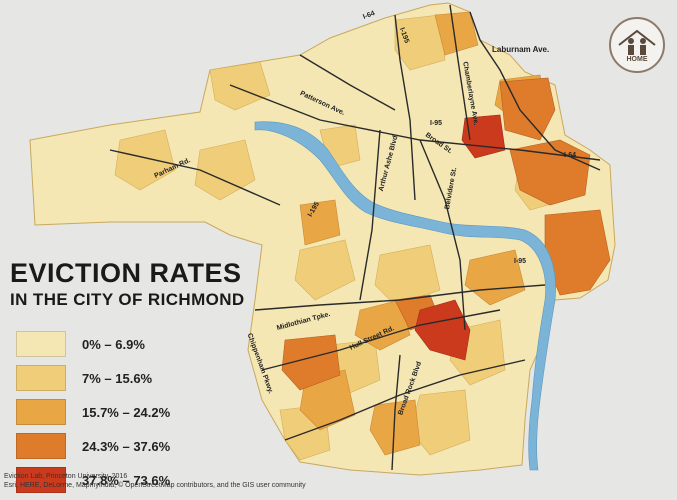 The width and height of the screenshot is (677, 500). Describe the element at coordinates (126, 412) in the screenshot. I see `legend-label: 15.7% – 24.2%` at that location.